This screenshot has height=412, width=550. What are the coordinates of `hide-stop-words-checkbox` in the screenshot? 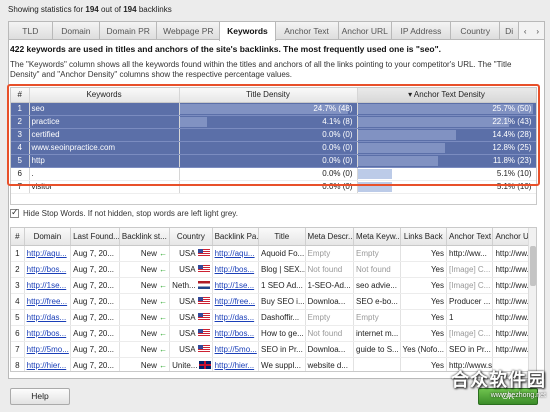 It's located at (14, 212).